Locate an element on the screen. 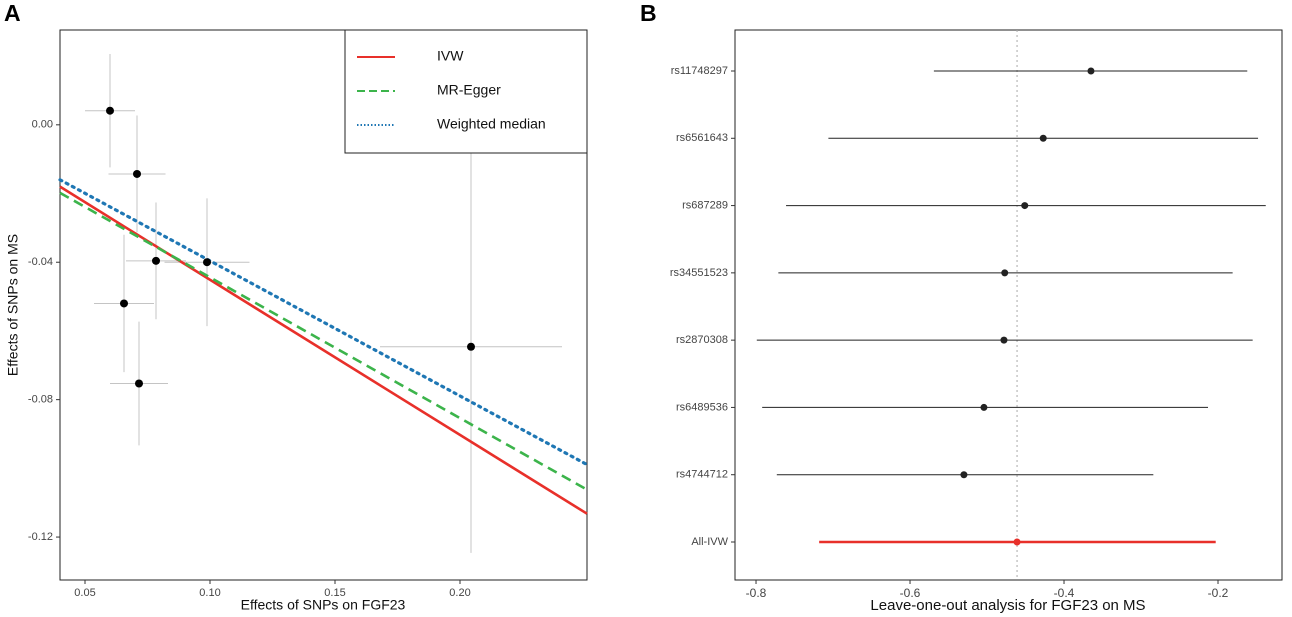  x-tick-label: -0.4 is located at coordinates (1064, 593).